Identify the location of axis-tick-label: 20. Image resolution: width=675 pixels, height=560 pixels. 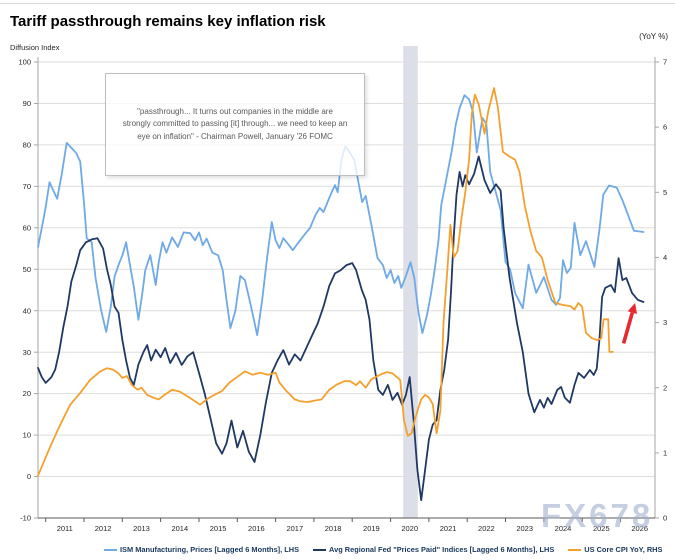
(27, 393).